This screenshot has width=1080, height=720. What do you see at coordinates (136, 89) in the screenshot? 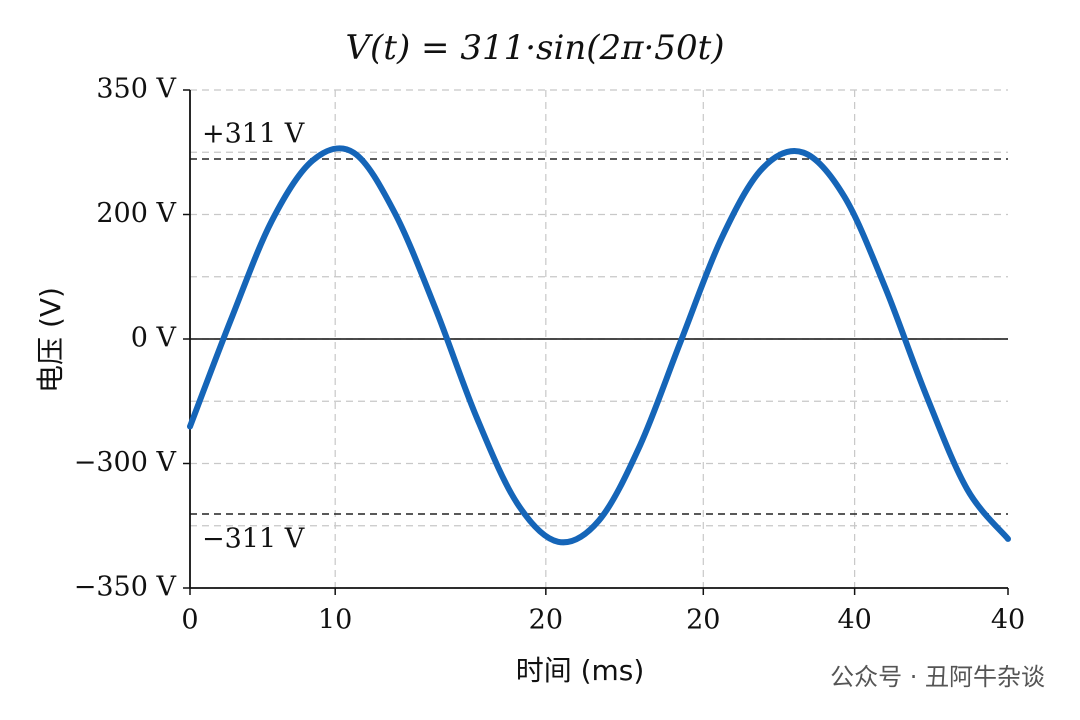
I see `y-tick-label: 350 V` at bounding box center [136, 89].